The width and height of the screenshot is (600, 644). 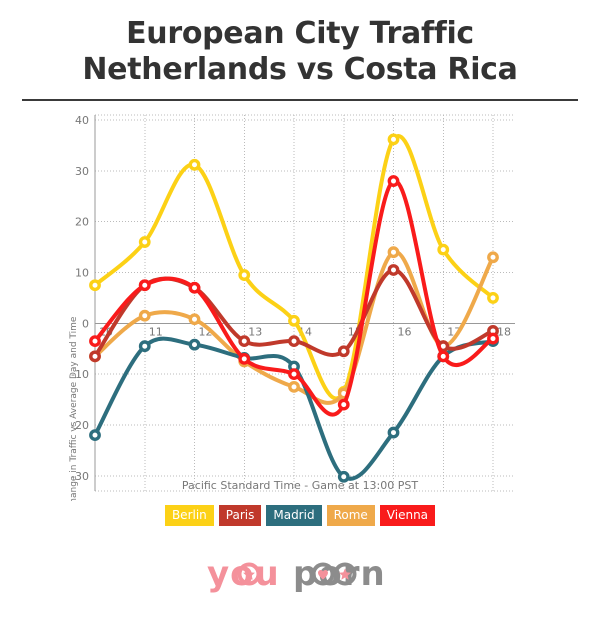 I want to click on logo-text-you: you, so click(x=243, y=574).